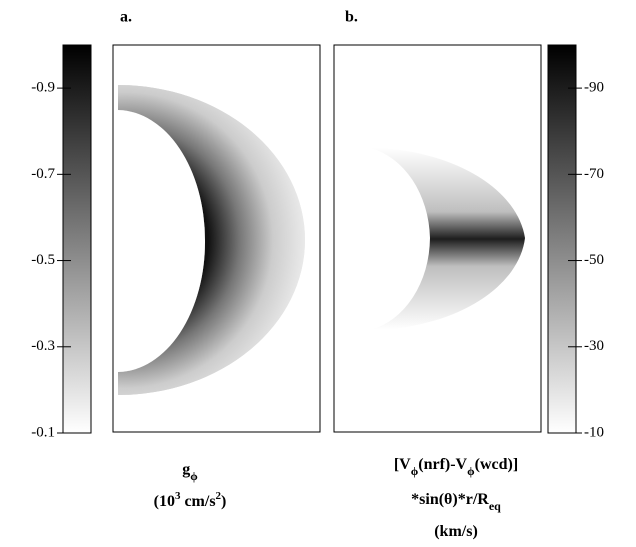 The image size is (636, 547). What do you see at coordinates (126, 17) in the screenshot?
I see `panel-label: a.` at bounding box center [126, 17].